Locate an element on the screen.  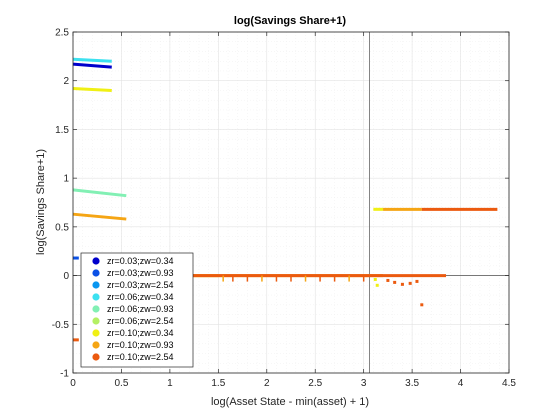
legend-entry-label: zr=0.06;zw=0.93 is located at coordinates (140, 309).